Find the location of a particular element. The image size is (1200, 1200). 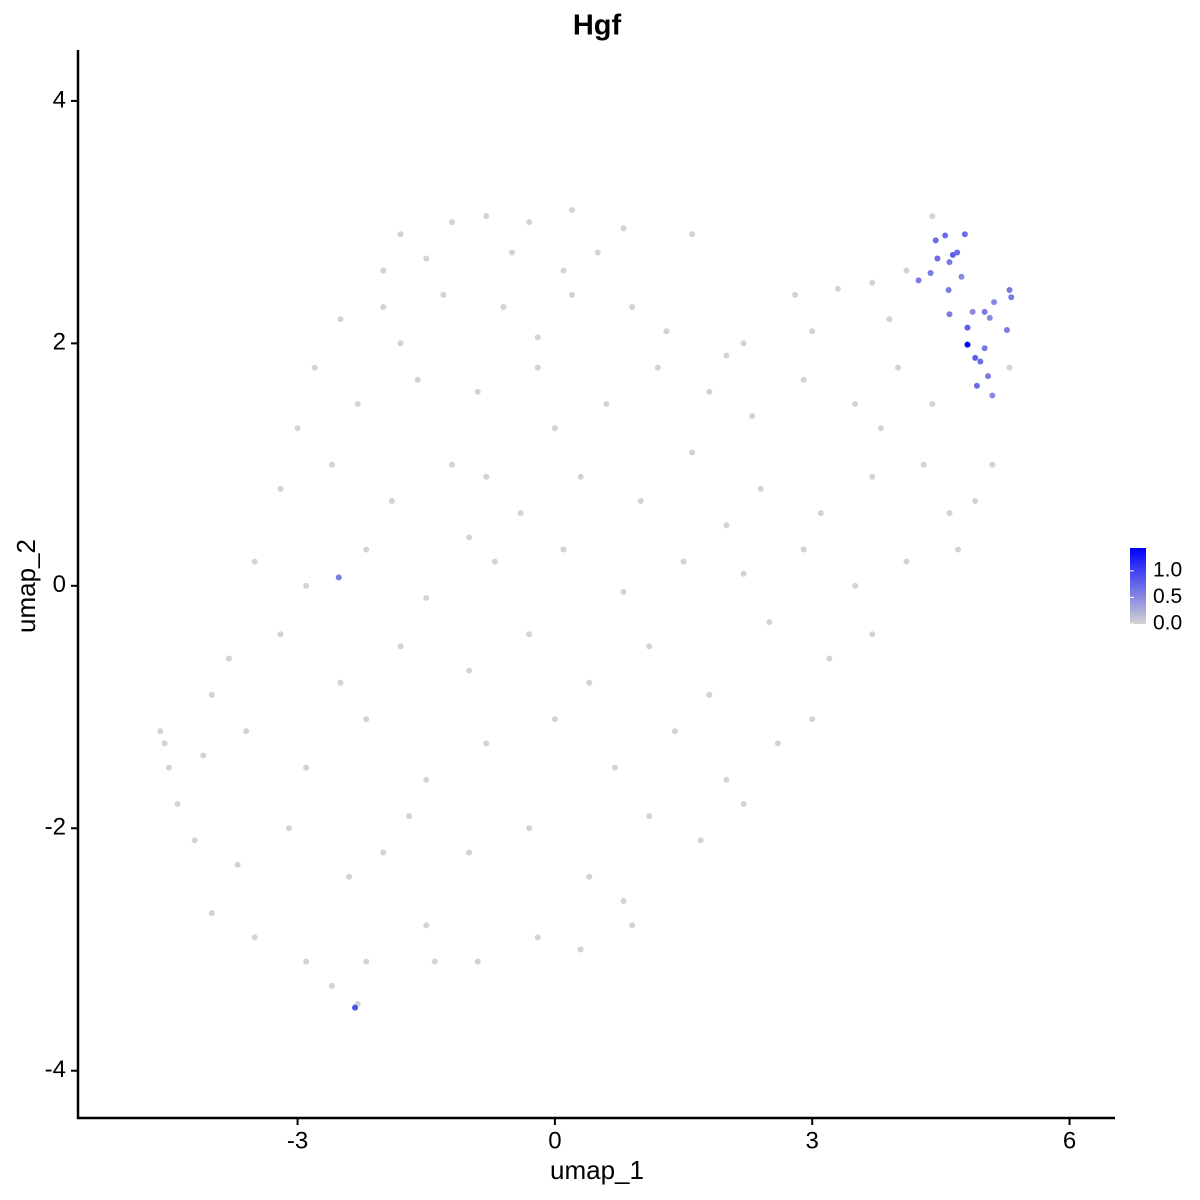

colorbar-tick-label: 0.5 is located at coordinates (1167, 596).